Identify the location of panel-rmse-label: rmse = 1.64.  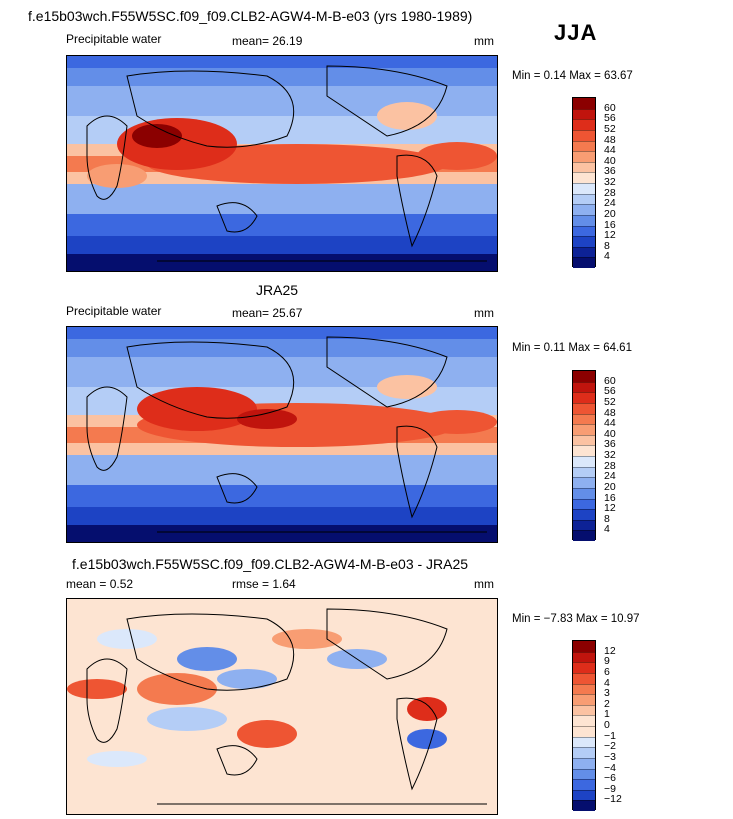
(264, 584).